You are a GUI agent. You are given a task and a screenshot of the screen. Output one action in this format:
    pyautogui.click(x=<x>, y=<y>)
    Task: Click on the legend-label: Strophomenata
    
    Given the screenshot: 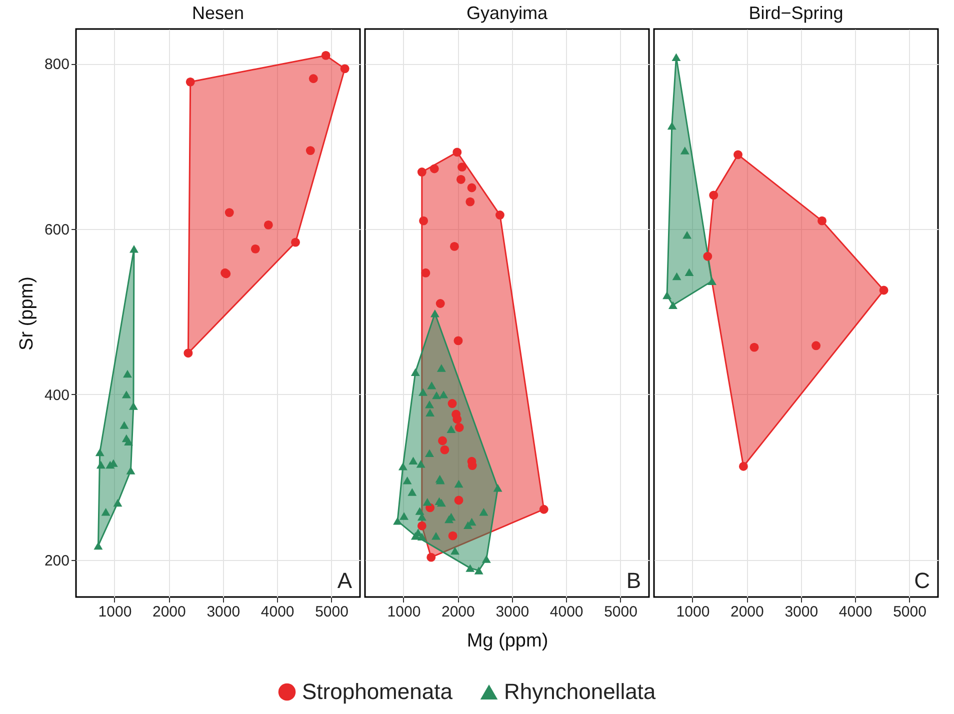 What is the action you would take?
    pyautogui.click(x=378, y=691)
    